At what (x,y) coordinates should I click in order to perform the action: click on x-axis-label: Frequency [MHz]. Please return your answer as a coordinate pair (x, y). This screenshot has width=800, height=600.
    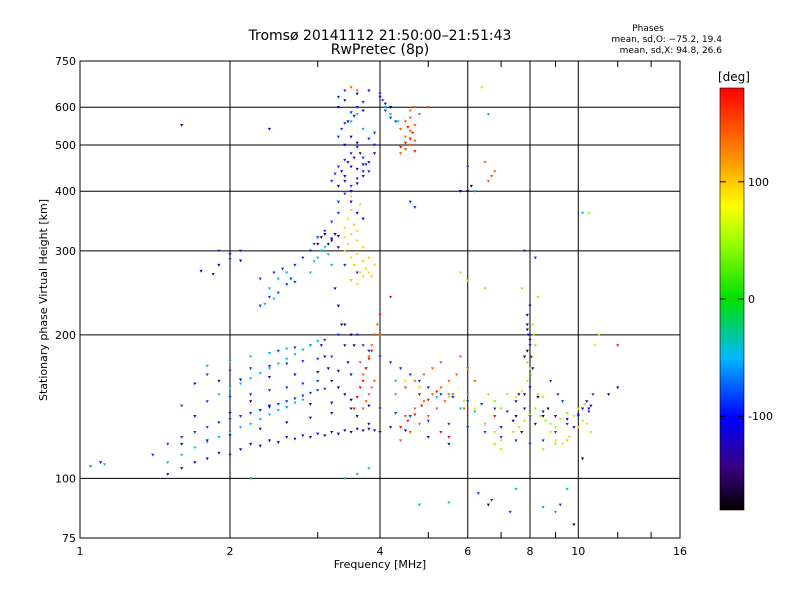
    Looking at the image, I should click on (380, 564).